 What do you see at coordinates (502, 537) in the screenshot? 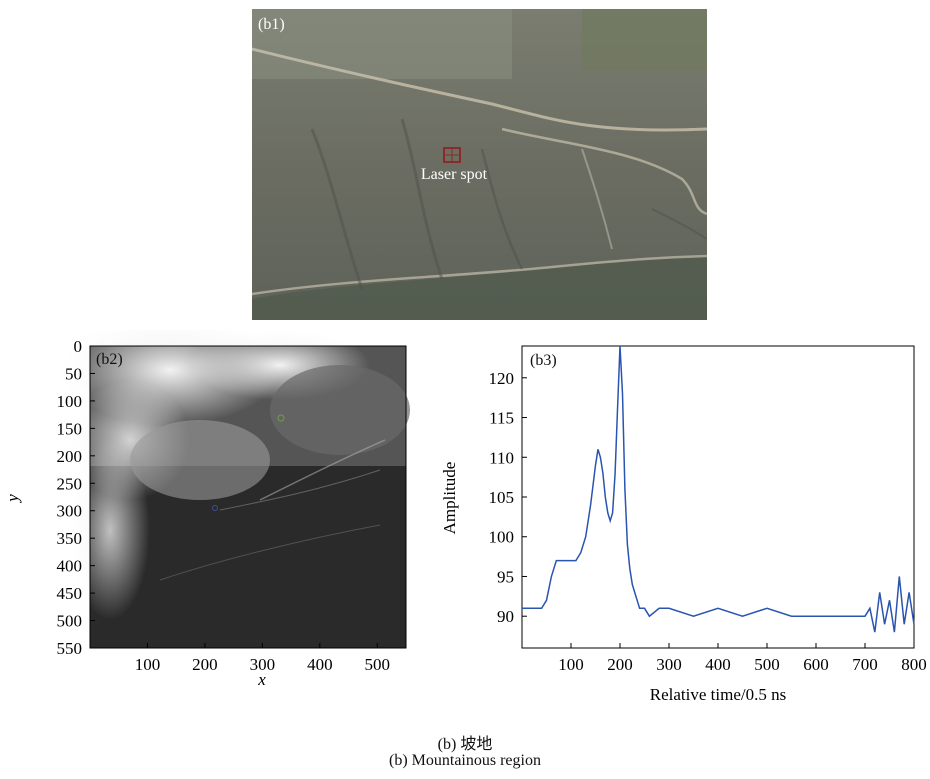
I see `b3-y-tick-label: 100` at bounding box center [502, 537].